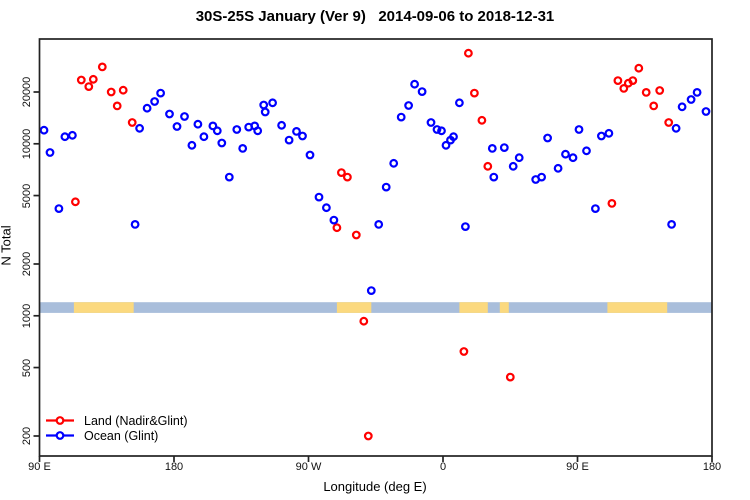  I want to click on x-tick-label: 180, so click(712, 467).